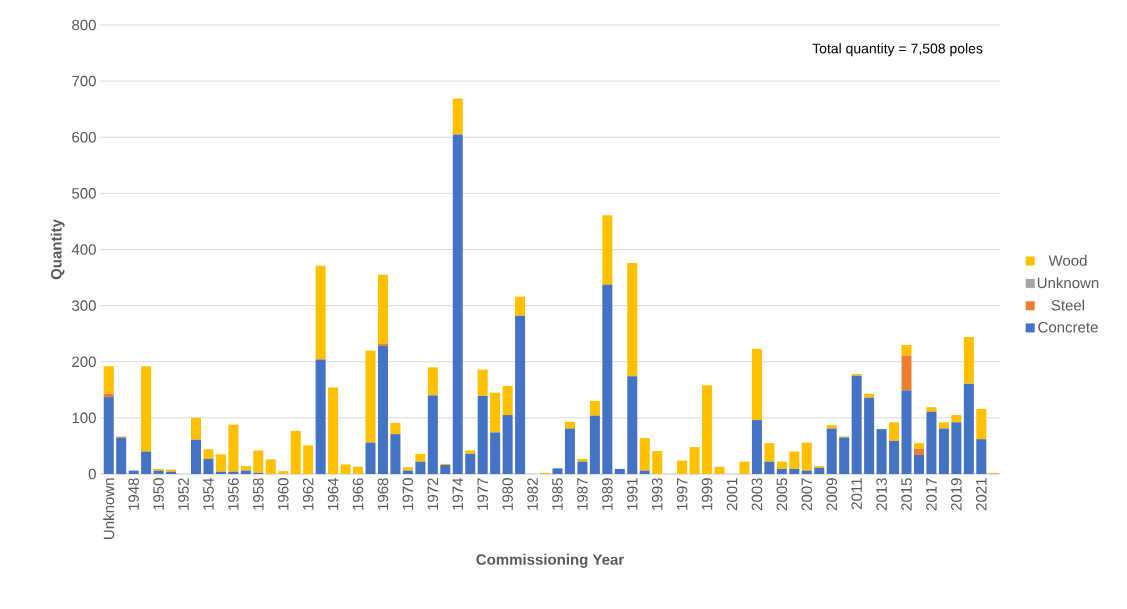 The width and height of the screenshot is (1127, 609). What do you see at coordinates (550, 560) in the screenshot?
I see `x-axis-title: Commissioning Year` at bounding box center [550, 560].